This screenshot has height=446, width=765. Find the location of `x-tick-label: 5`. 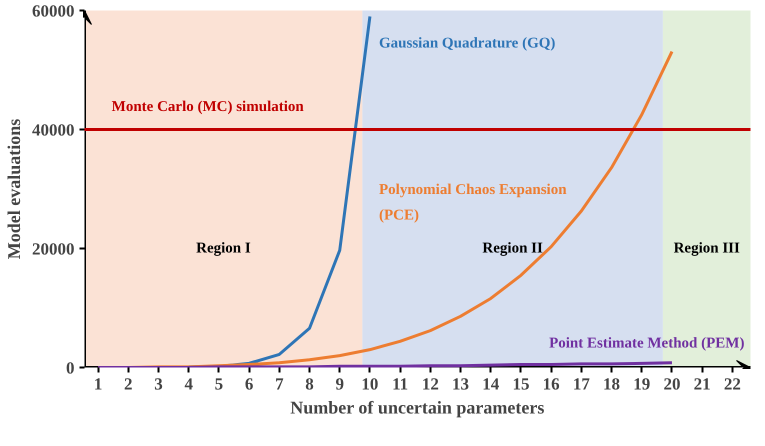

x-tick-label: 5 is located at coordinates (219, 384).